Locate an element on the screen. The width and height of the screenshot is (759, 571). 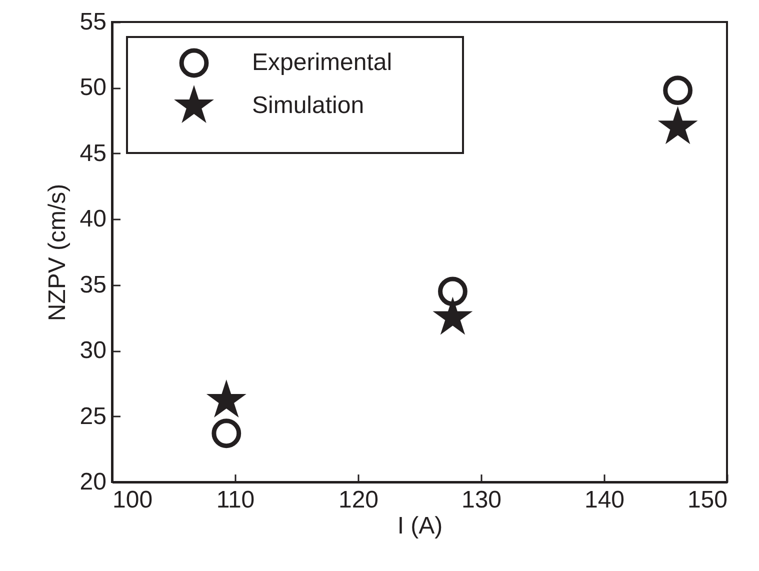
y-tick-label: 55 is located at coordinates (93, 22).